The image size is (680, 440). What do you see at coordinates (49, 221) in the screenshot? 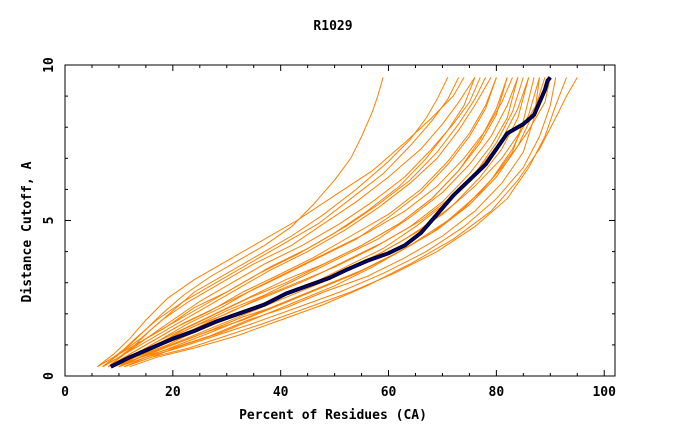
I see `y-tick-label: 5` at bounding box center [49, 221].